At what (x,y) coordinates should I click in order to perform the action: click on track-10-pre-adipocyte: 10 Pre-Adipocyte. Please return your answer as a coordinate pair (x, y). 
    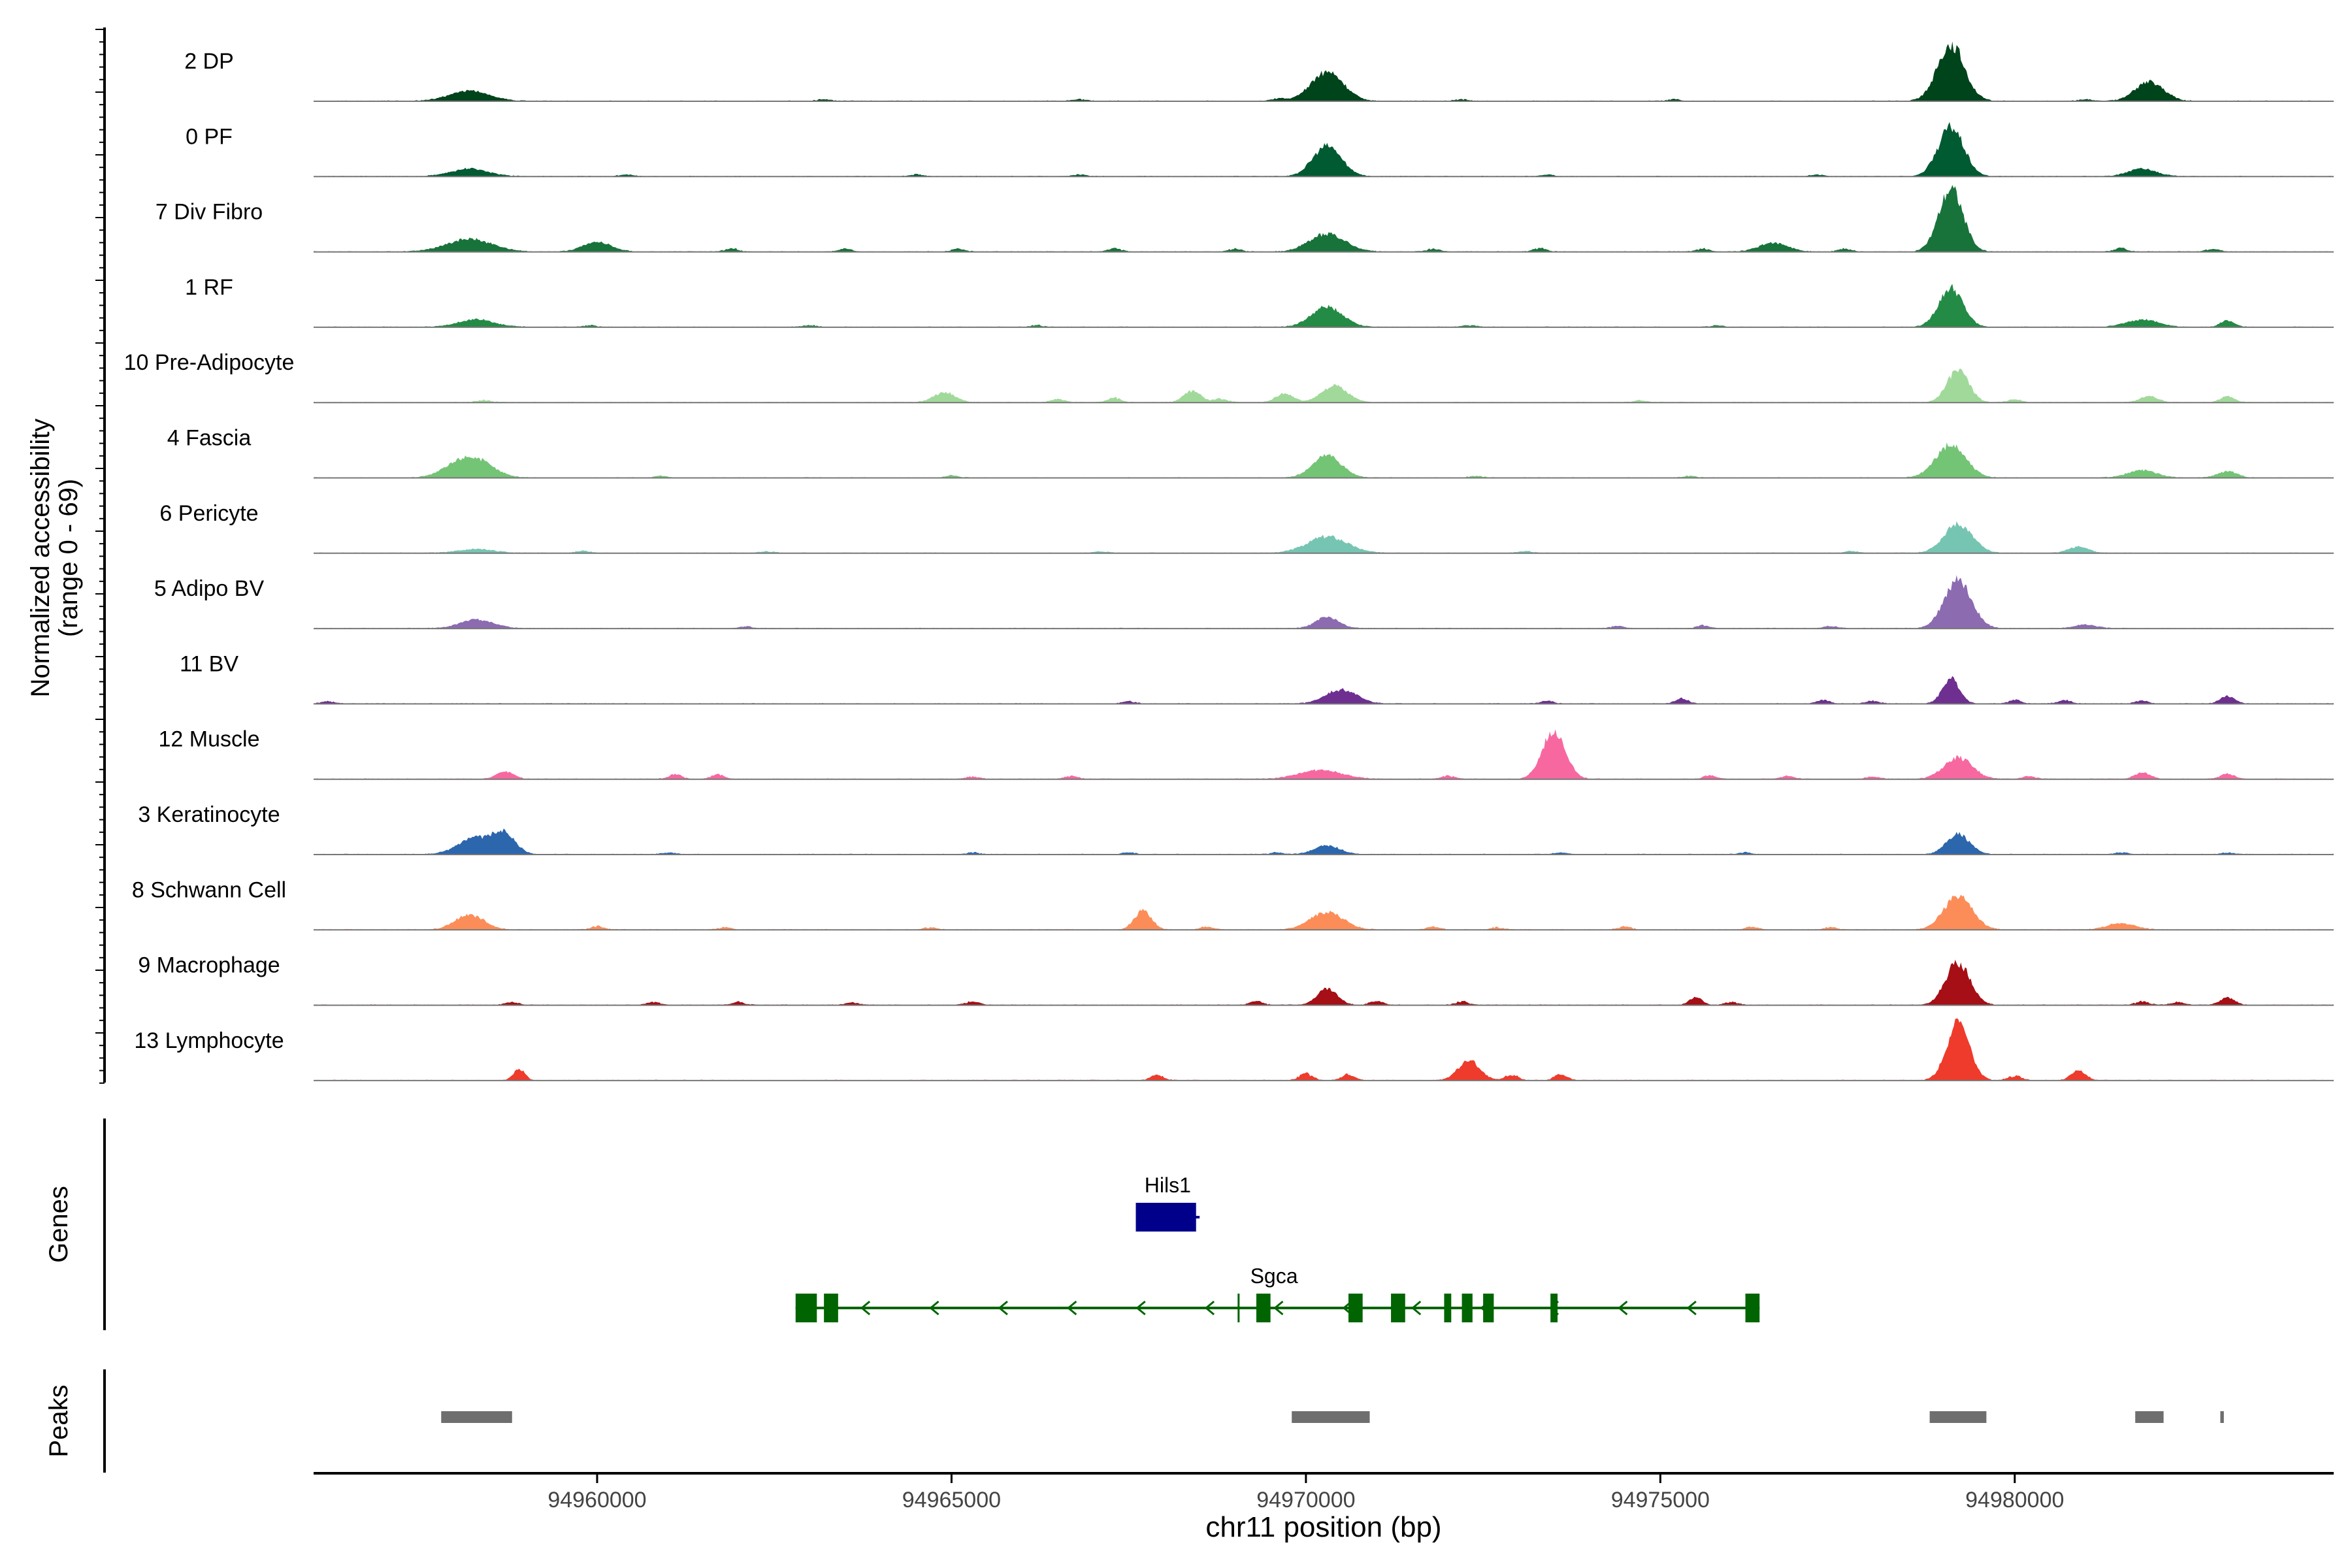
    Looking at the image, I should click on (1229, 377).